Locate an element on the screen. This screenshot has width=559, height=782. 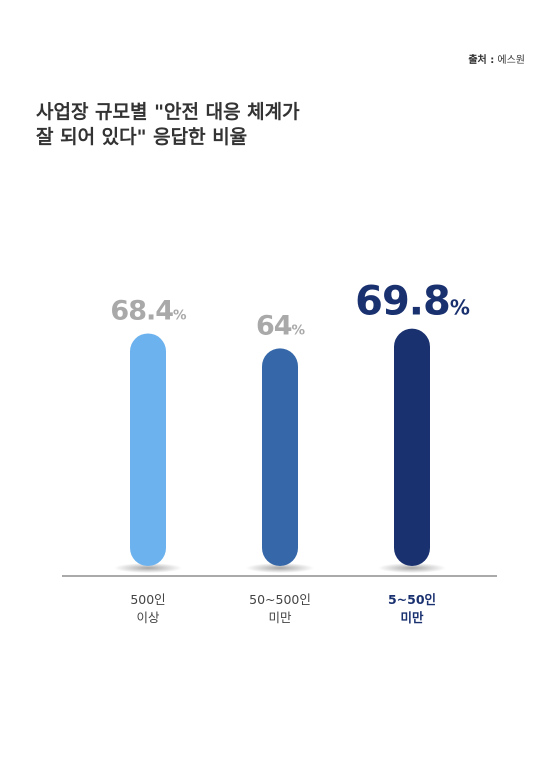
value-label: 69.8% is located at coordinates (412, 302).